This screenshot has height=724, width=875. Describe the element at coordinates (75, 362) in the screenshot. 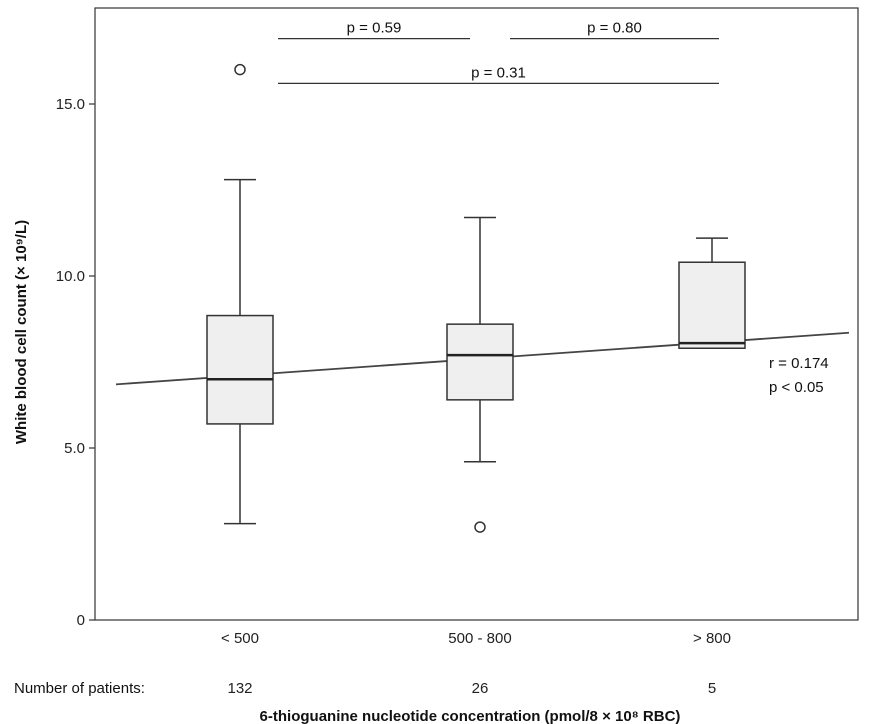

I see `y-axis: 0 5.0 10.0 15.0` at that location.